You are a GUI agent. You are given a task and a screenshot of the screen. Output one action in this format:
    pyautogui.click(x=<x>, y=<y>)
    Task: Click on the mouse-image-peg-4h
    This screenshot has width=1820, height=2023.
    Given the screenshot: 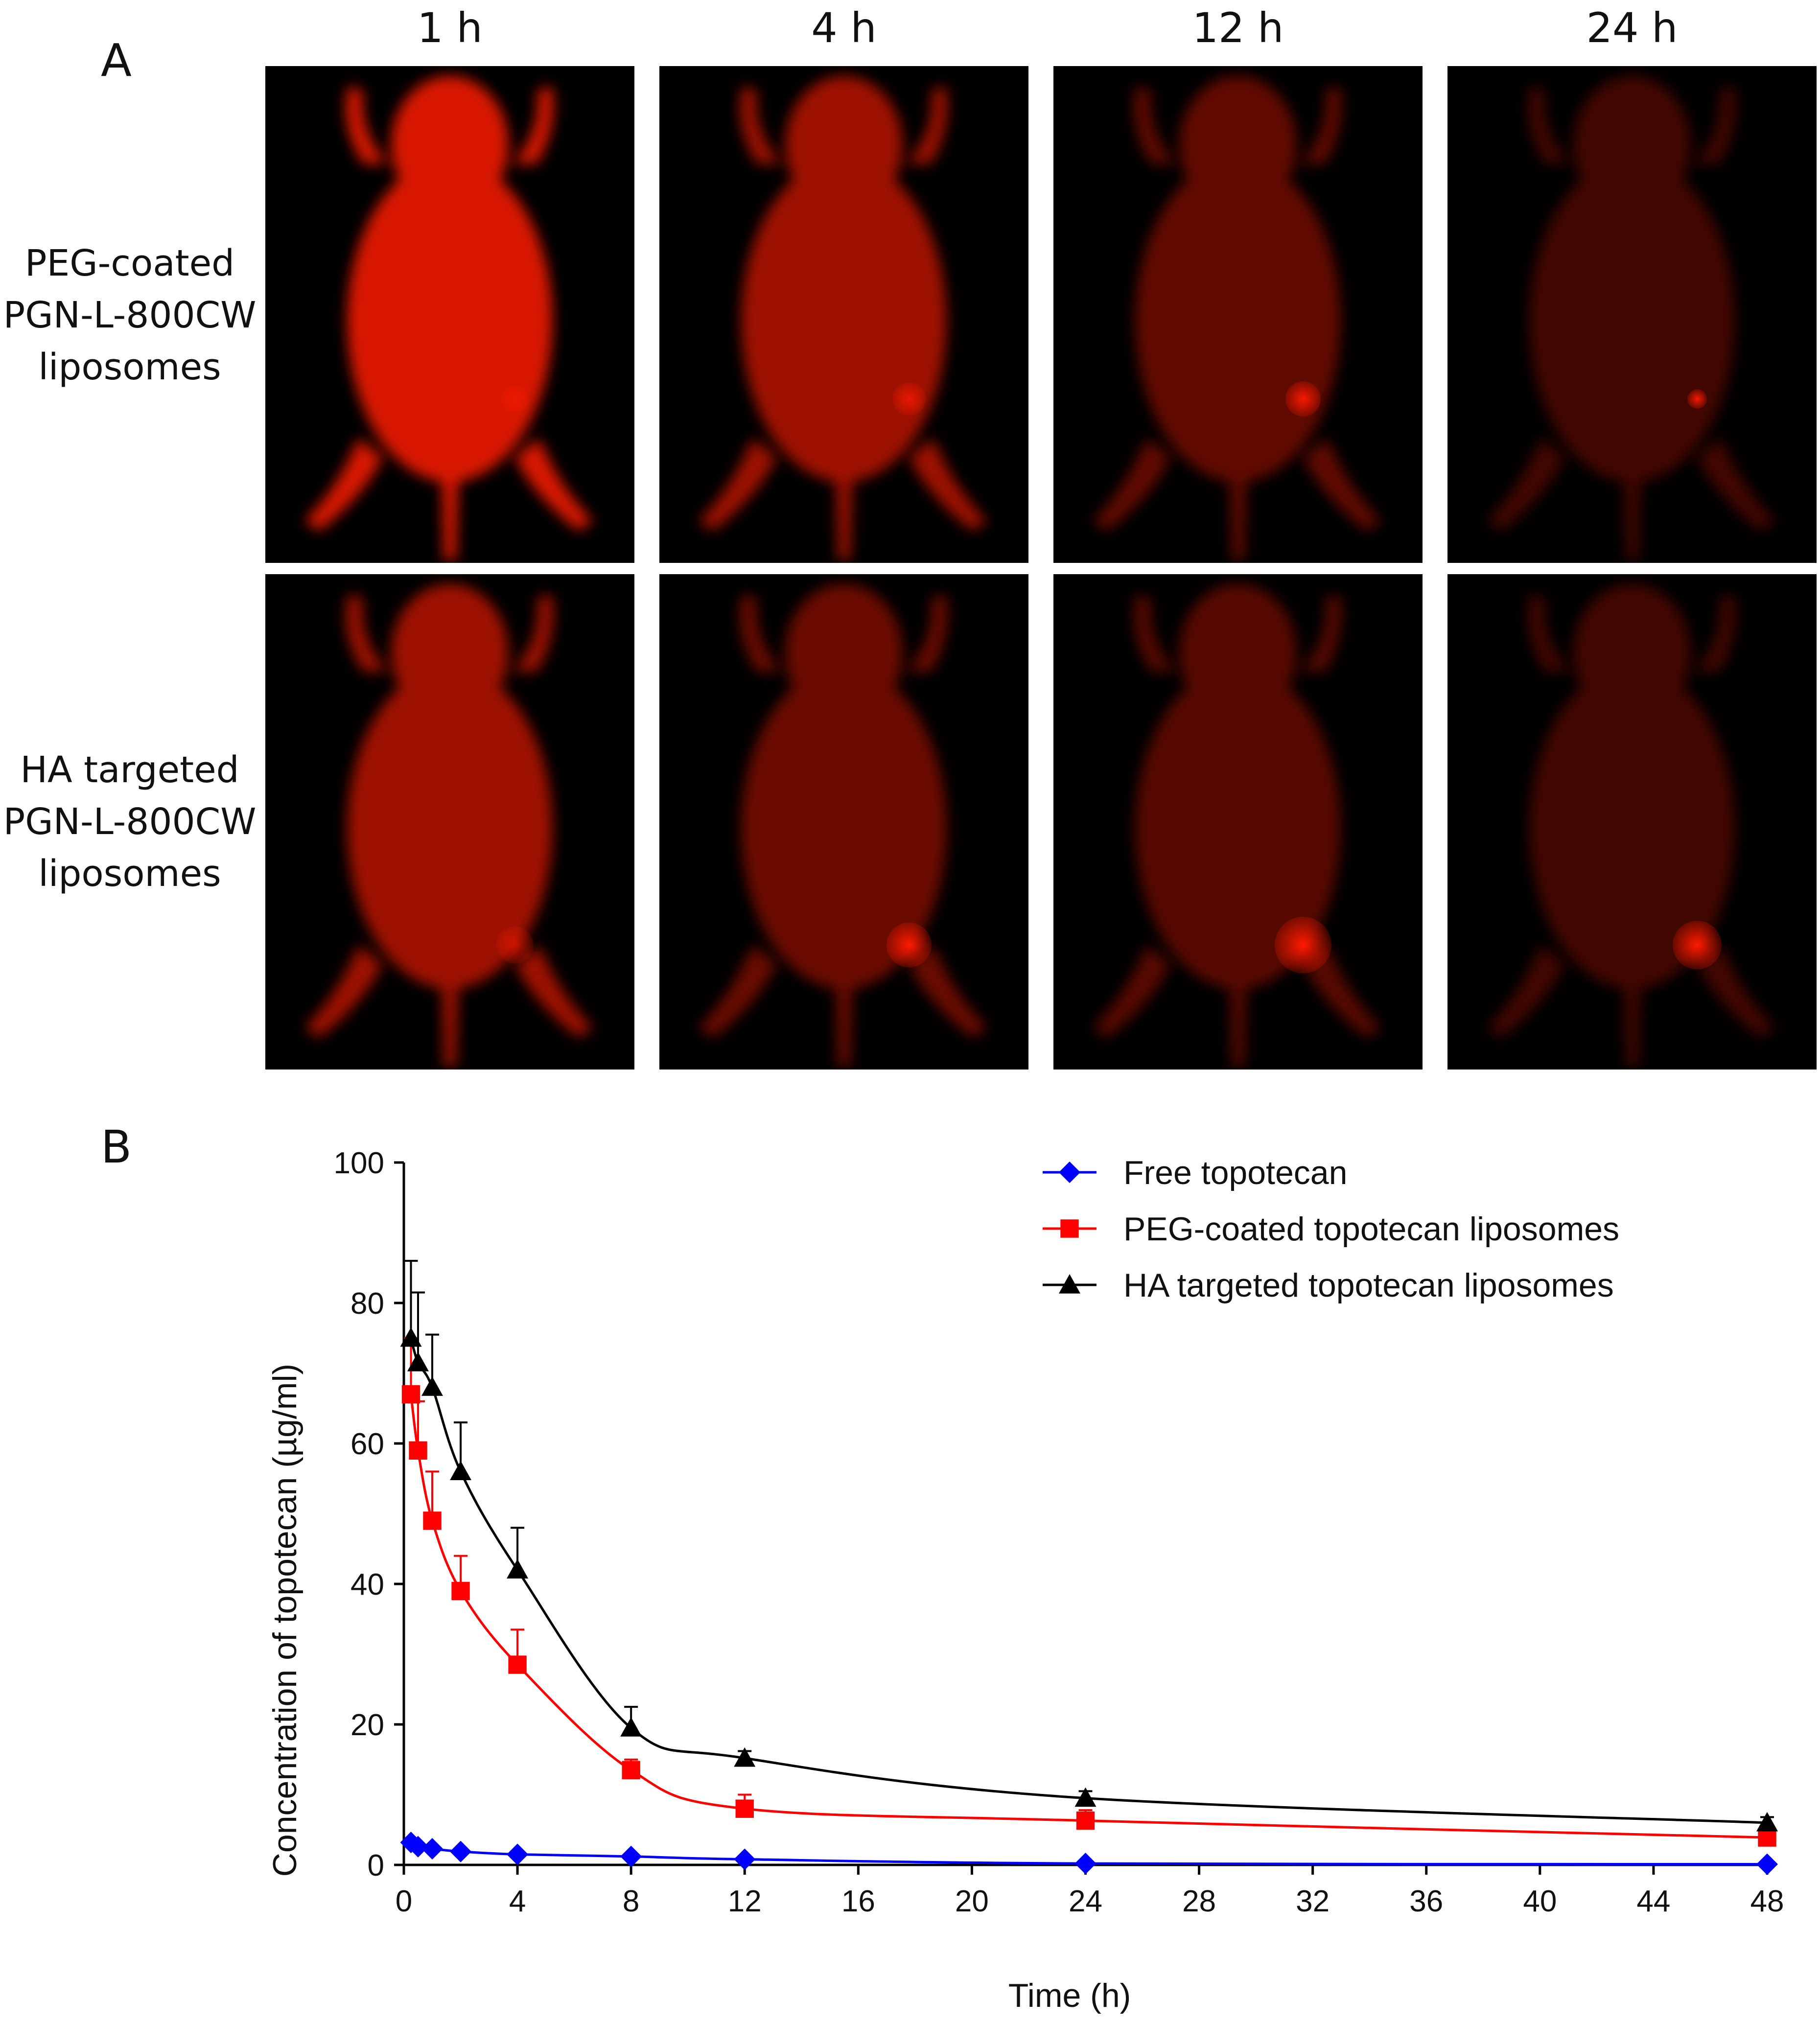 What is the action you would take?
    pyautogui.click(x=843, y=315)
    